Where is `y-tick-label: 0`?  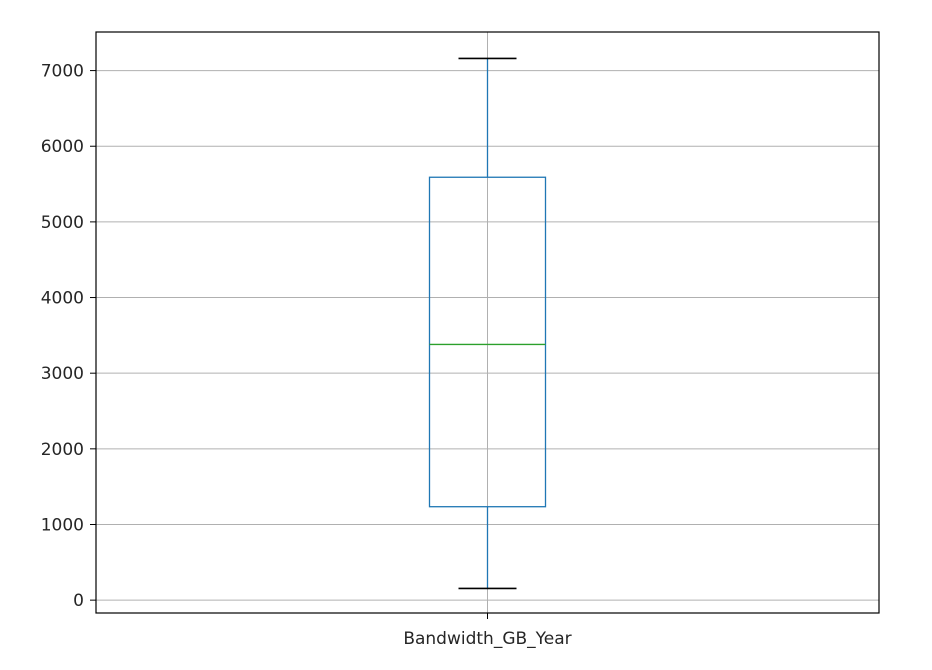
y-tick-label: 0 is located at coordinates (78, 601).